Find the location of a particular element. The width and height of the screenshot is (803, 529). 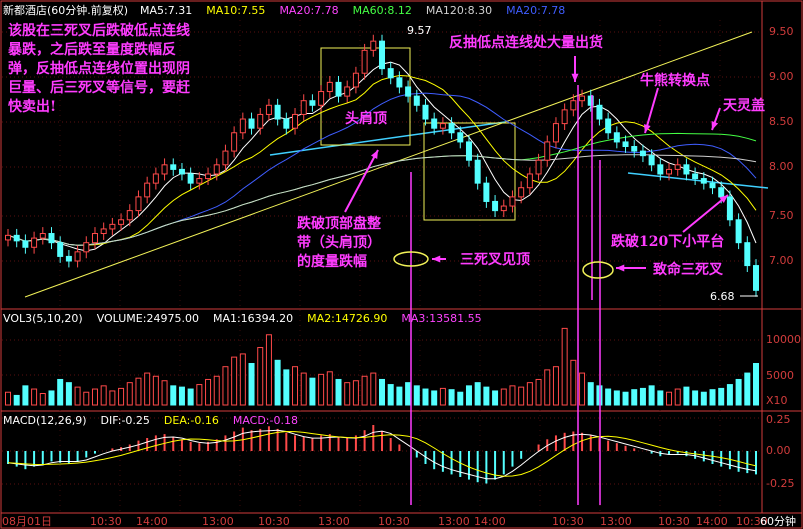

arrow-platform is located at coordinates (705, 213).